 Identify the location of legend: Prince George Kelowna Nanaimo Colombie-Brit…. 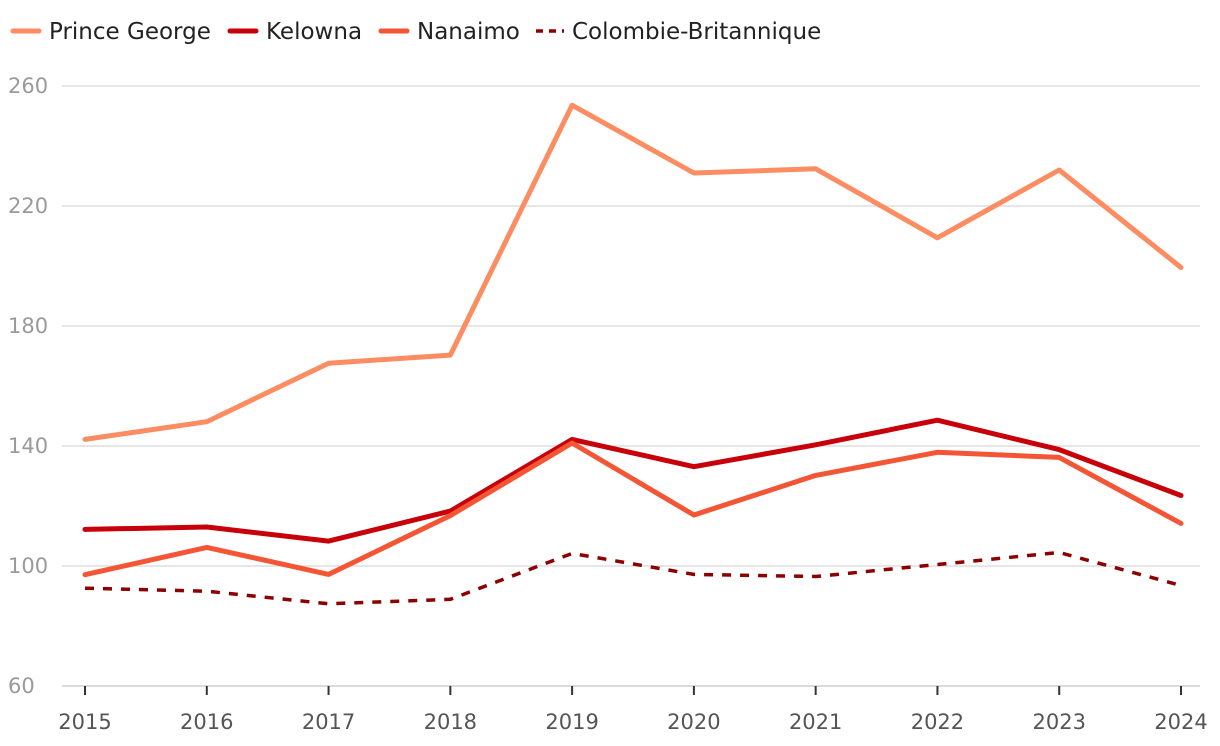
(415, 32).